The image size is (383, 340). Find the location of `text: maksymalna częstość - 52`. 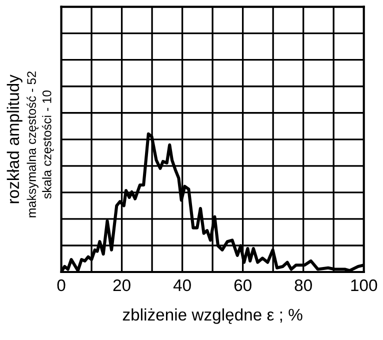

text: maksymalna częstość - 52 is located at coordinates (32, 144).